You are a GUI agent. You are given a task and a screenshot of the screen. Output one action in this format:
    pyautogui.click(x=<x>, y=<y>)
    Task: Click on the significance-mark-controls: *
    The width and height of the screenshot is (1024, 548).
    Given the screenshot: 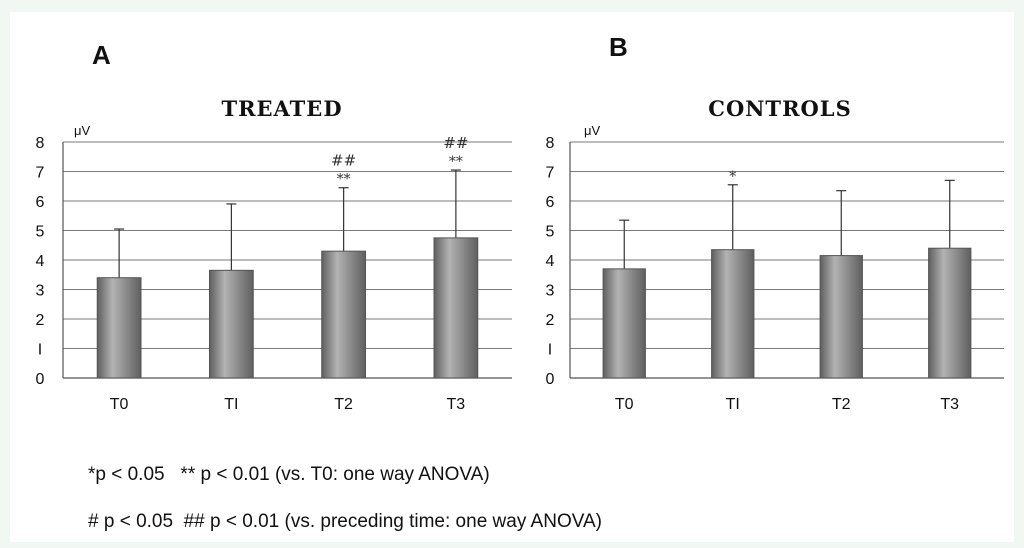 What is the action you would take?
    pyautogui.click(x=732, y=177)
    